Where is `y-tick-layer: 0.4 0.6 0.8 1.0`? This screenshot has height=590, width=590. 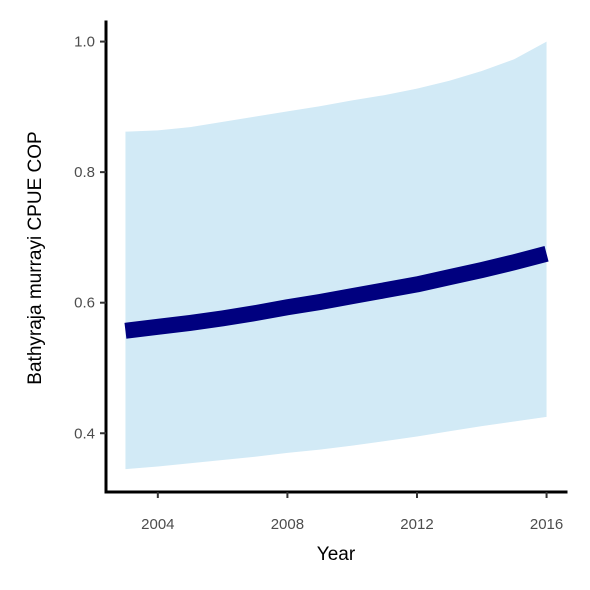
y-tick-layer: 0.4 0.6 0.8 1.0 is located at coordinates (90, 238).